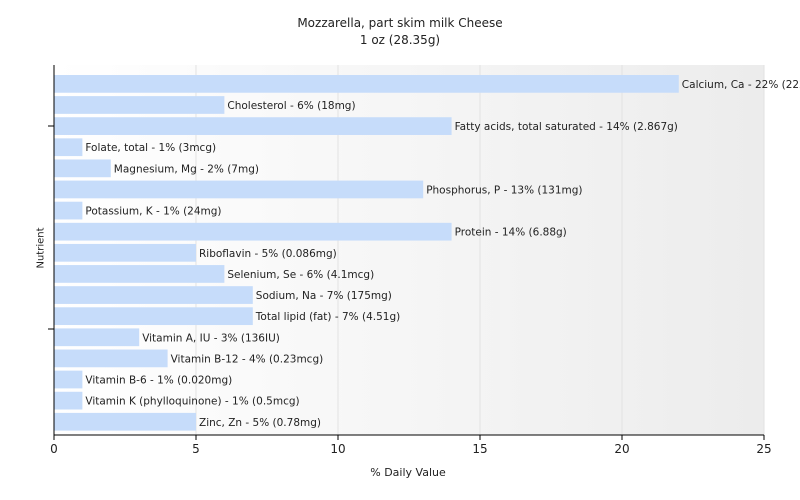 The width and height of the screenshot is (800, 500). What do you see at coordinates (511, 233) in the screenshot?
I see `bar-label: Protein - 14% (6.88g)` at bounding box center [511, 233].